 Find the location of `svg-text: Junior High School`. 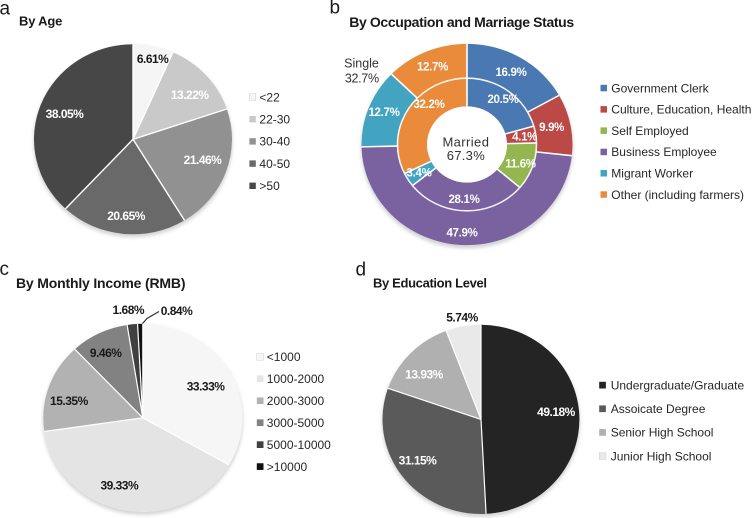

svg-text: Junior High School is located at coordinates (661, 456).